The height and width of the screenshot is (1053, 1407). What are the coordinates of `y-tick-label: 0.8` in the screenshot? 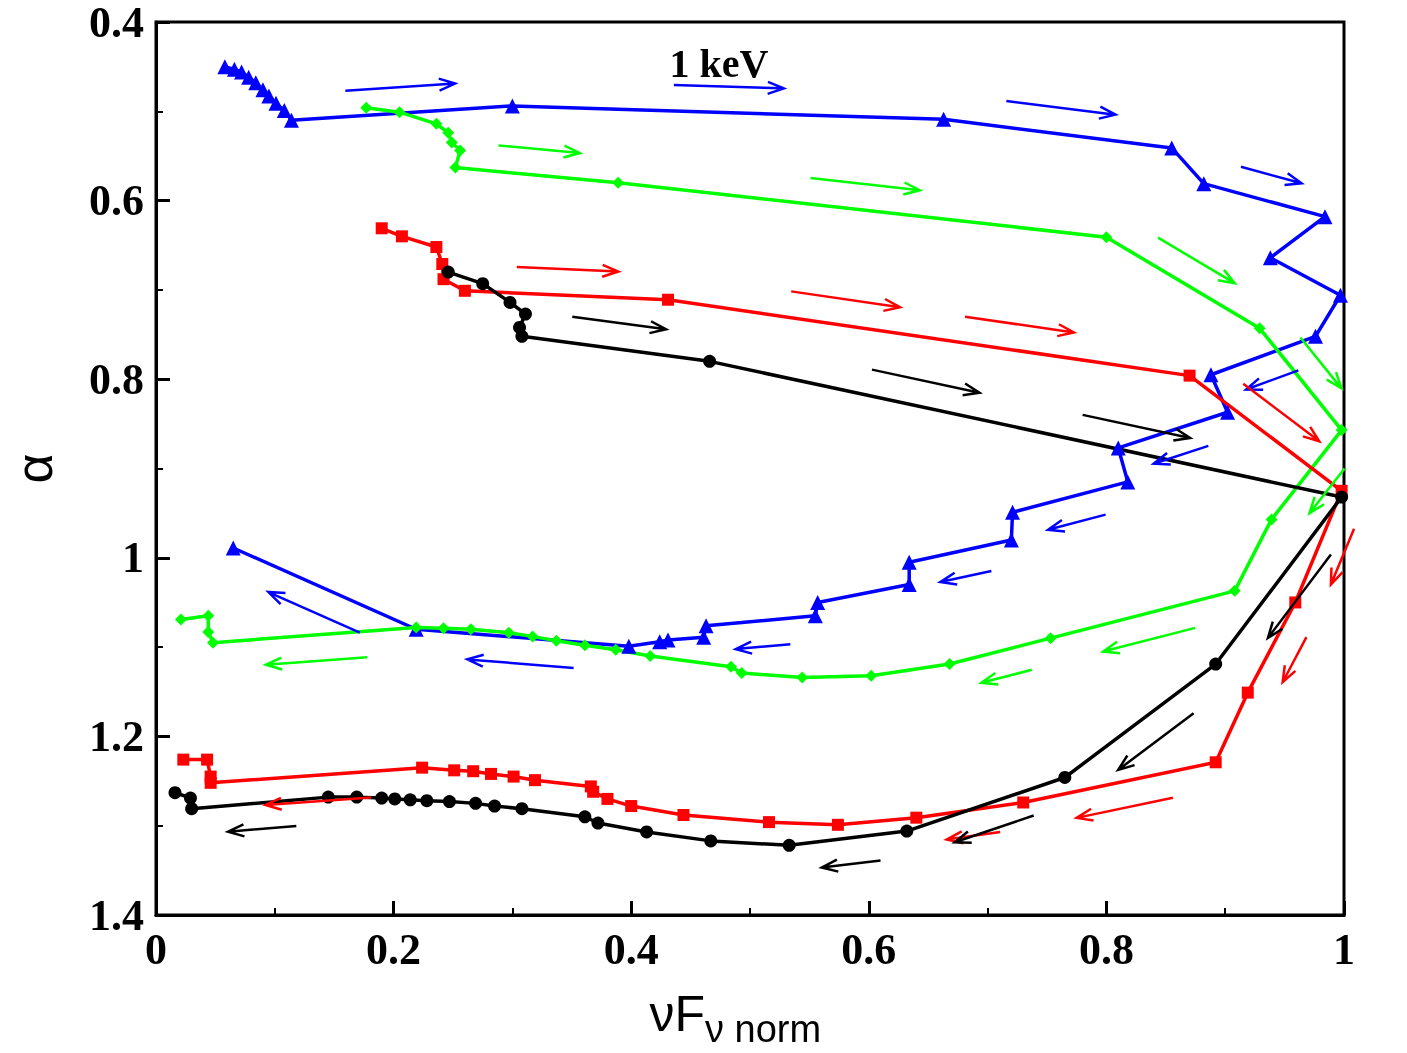 It's located at (116, 379).